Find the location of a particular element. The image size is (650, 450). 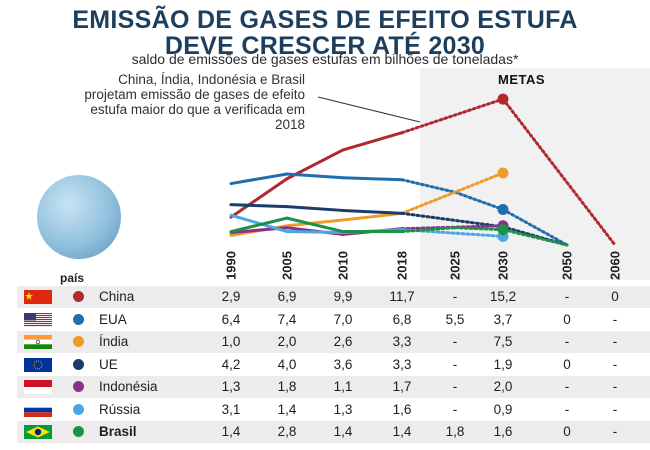

value-cell-2018: 1,4 is located at coordinates (402, 431).